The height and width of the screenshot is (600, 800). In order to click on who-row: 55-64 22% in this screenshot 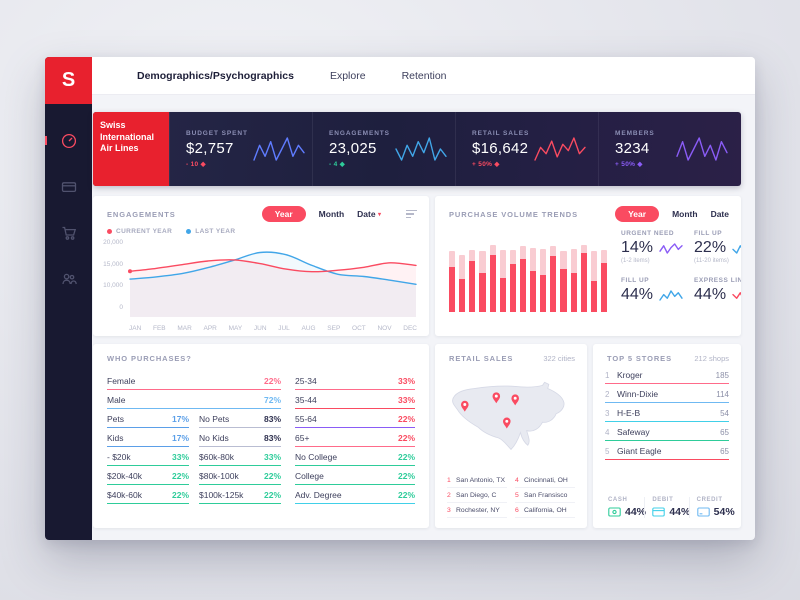, I will do `click(355, 418)`.